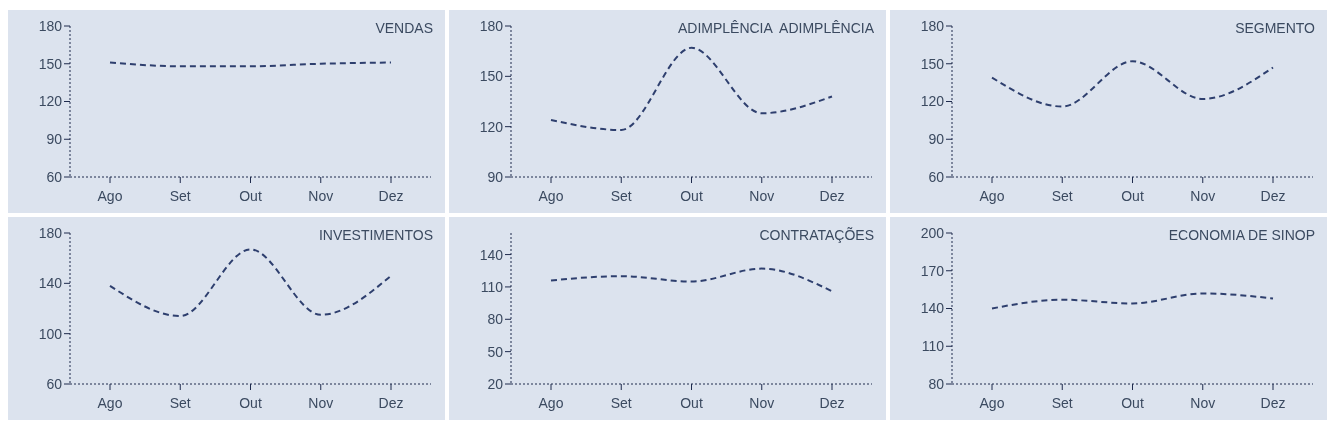 The height and width of the screenshot is (425, 1327). Describe the element at coordinates (1275, 28) in the screenshot. I see `chart-title: SEGMENTO` at that location.